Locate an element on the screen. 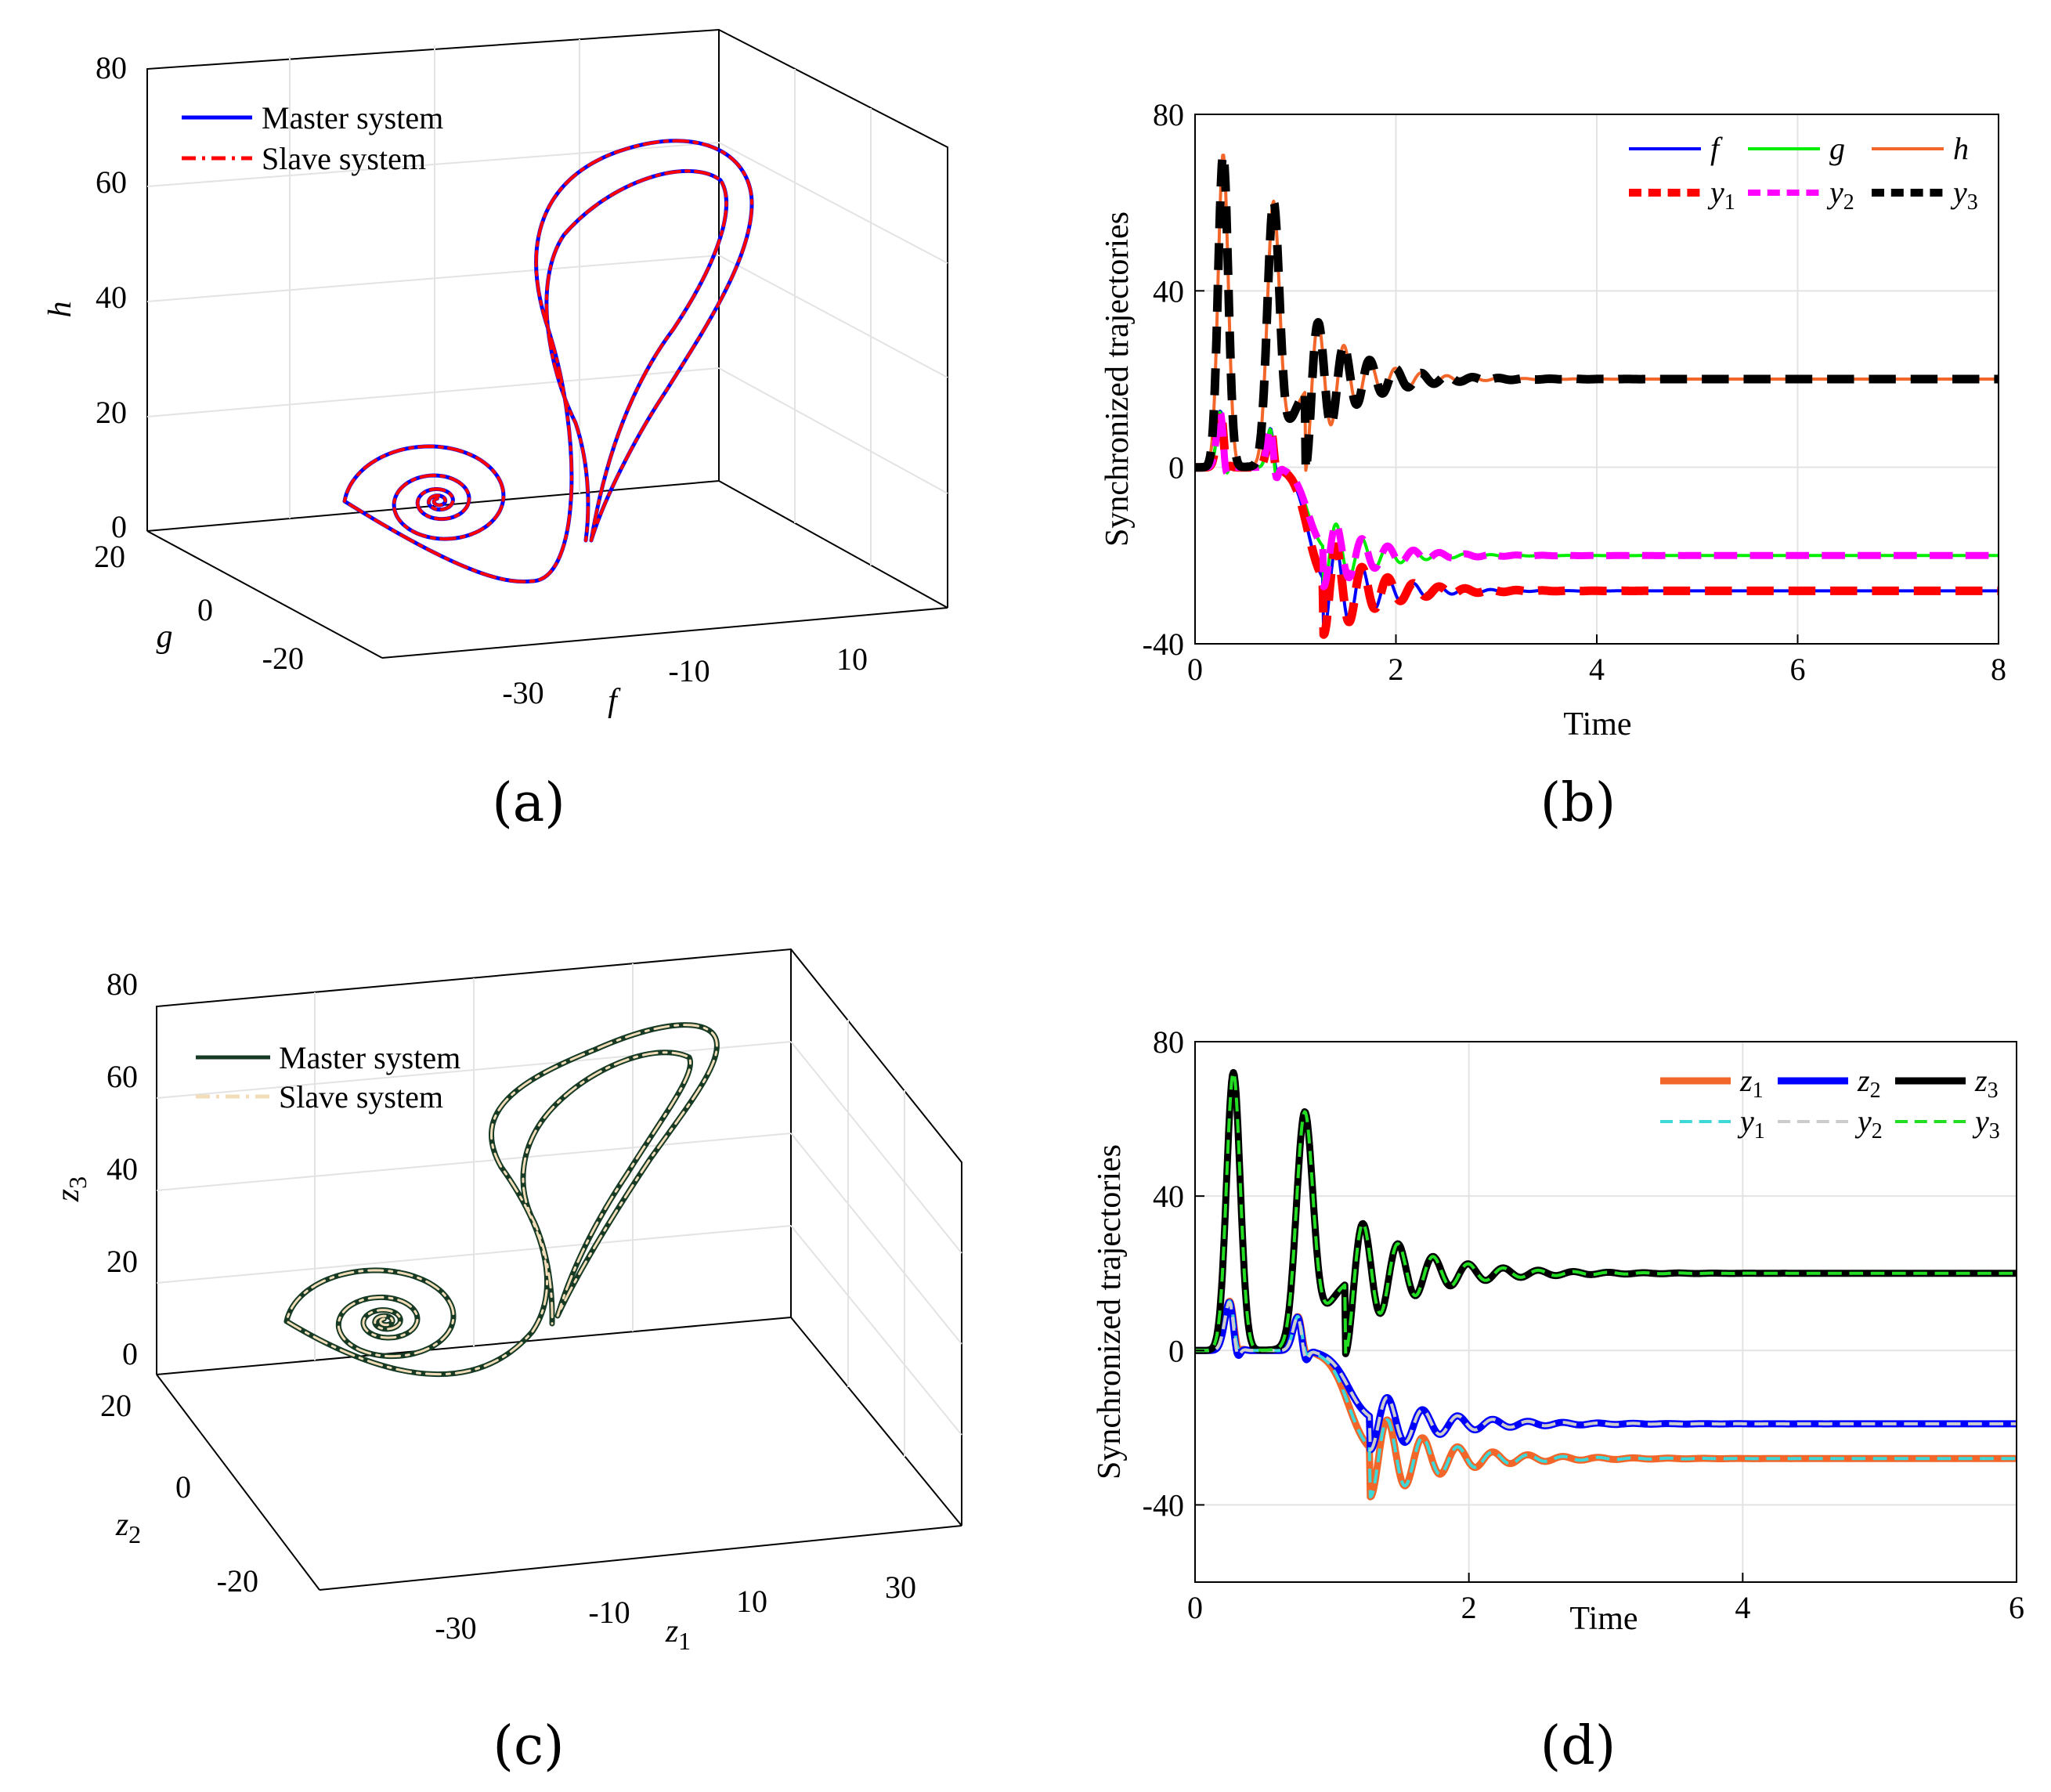 Image resolution: width=2051 pixels, height=1792 pixels. a-z-tick-4: 80 is located at coordinates (112, 67).